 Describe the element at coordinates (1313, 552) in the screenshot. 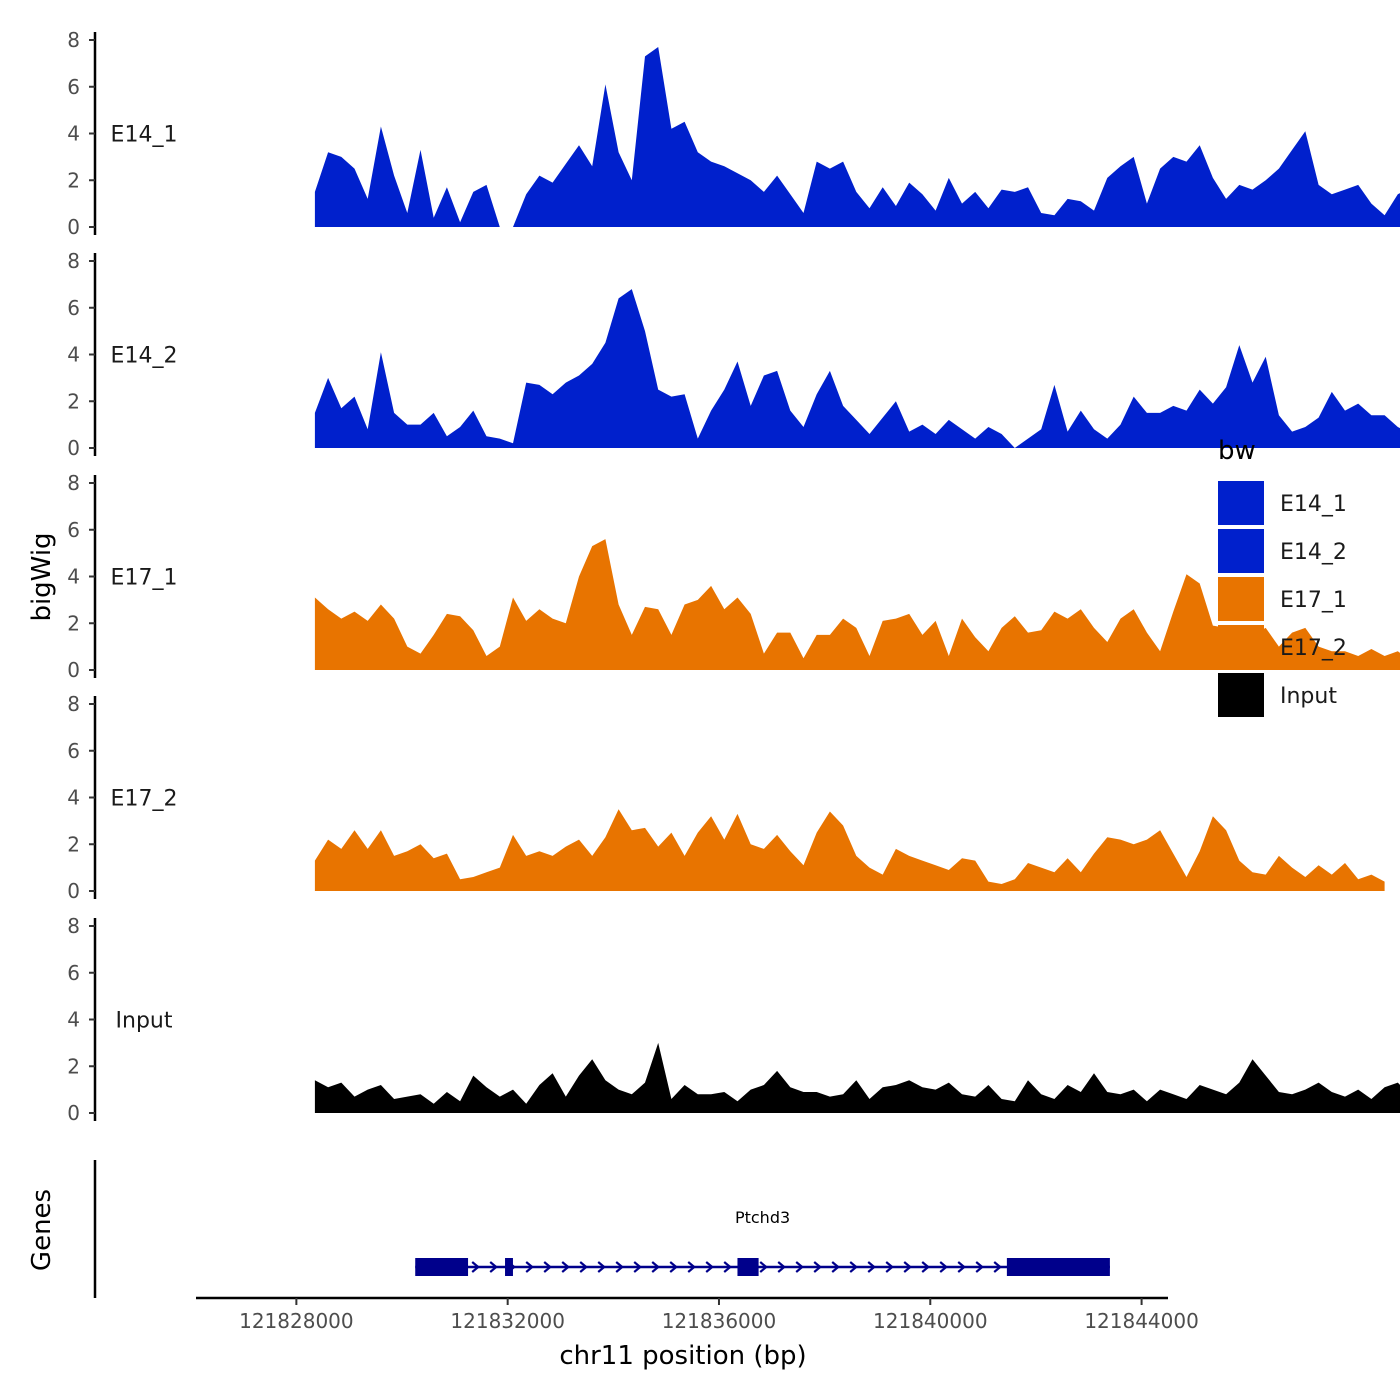

I see `legend-label: E14_2` at that location.